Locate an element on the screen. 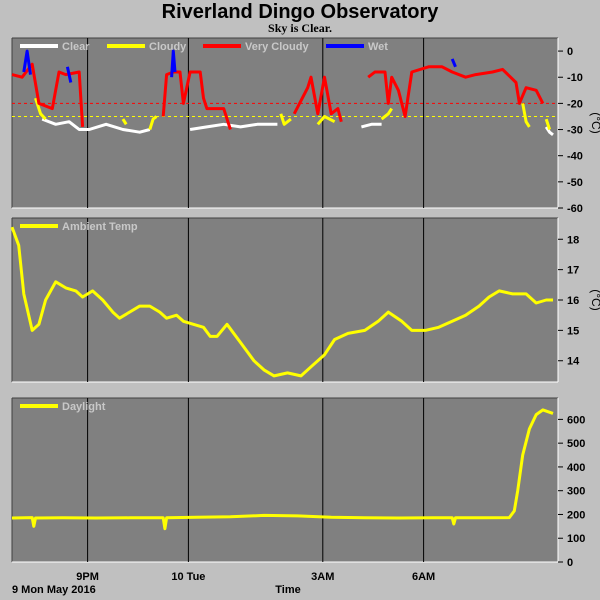  y-tick-label: 300 is located at coordinates (576, 492).